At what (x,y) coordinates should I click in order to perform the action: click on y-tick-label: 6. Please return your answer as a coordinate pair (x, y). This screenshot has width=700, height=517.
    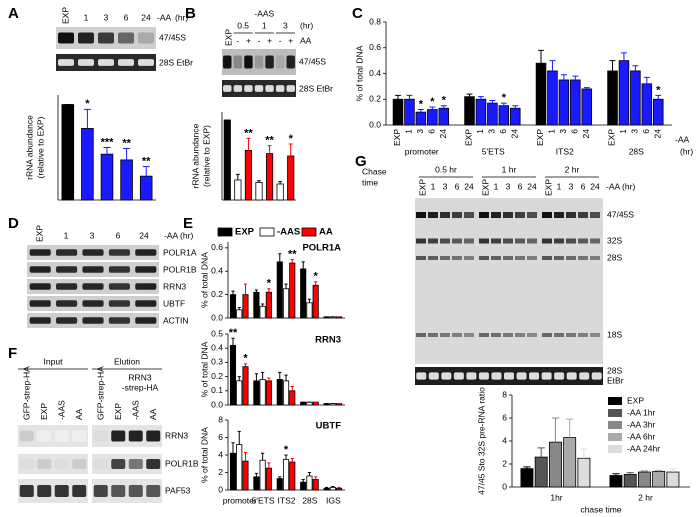
    Looking at the image, I should click on (220, 437).